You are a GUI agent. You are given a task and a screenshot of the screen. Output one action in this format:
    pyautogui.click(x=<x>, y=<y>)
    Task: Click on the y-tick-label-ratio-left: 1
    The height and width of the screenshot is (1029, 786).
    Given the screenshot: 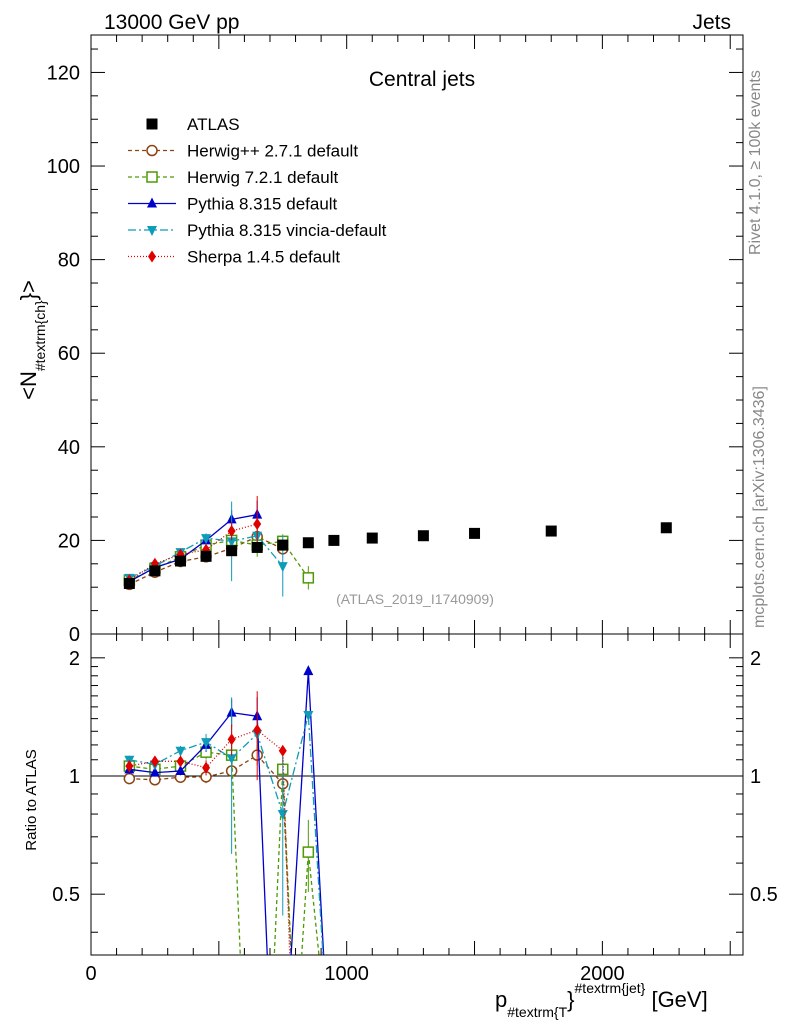 What is the action you would take?
    pyautogui.click(x=74, y=777)
    